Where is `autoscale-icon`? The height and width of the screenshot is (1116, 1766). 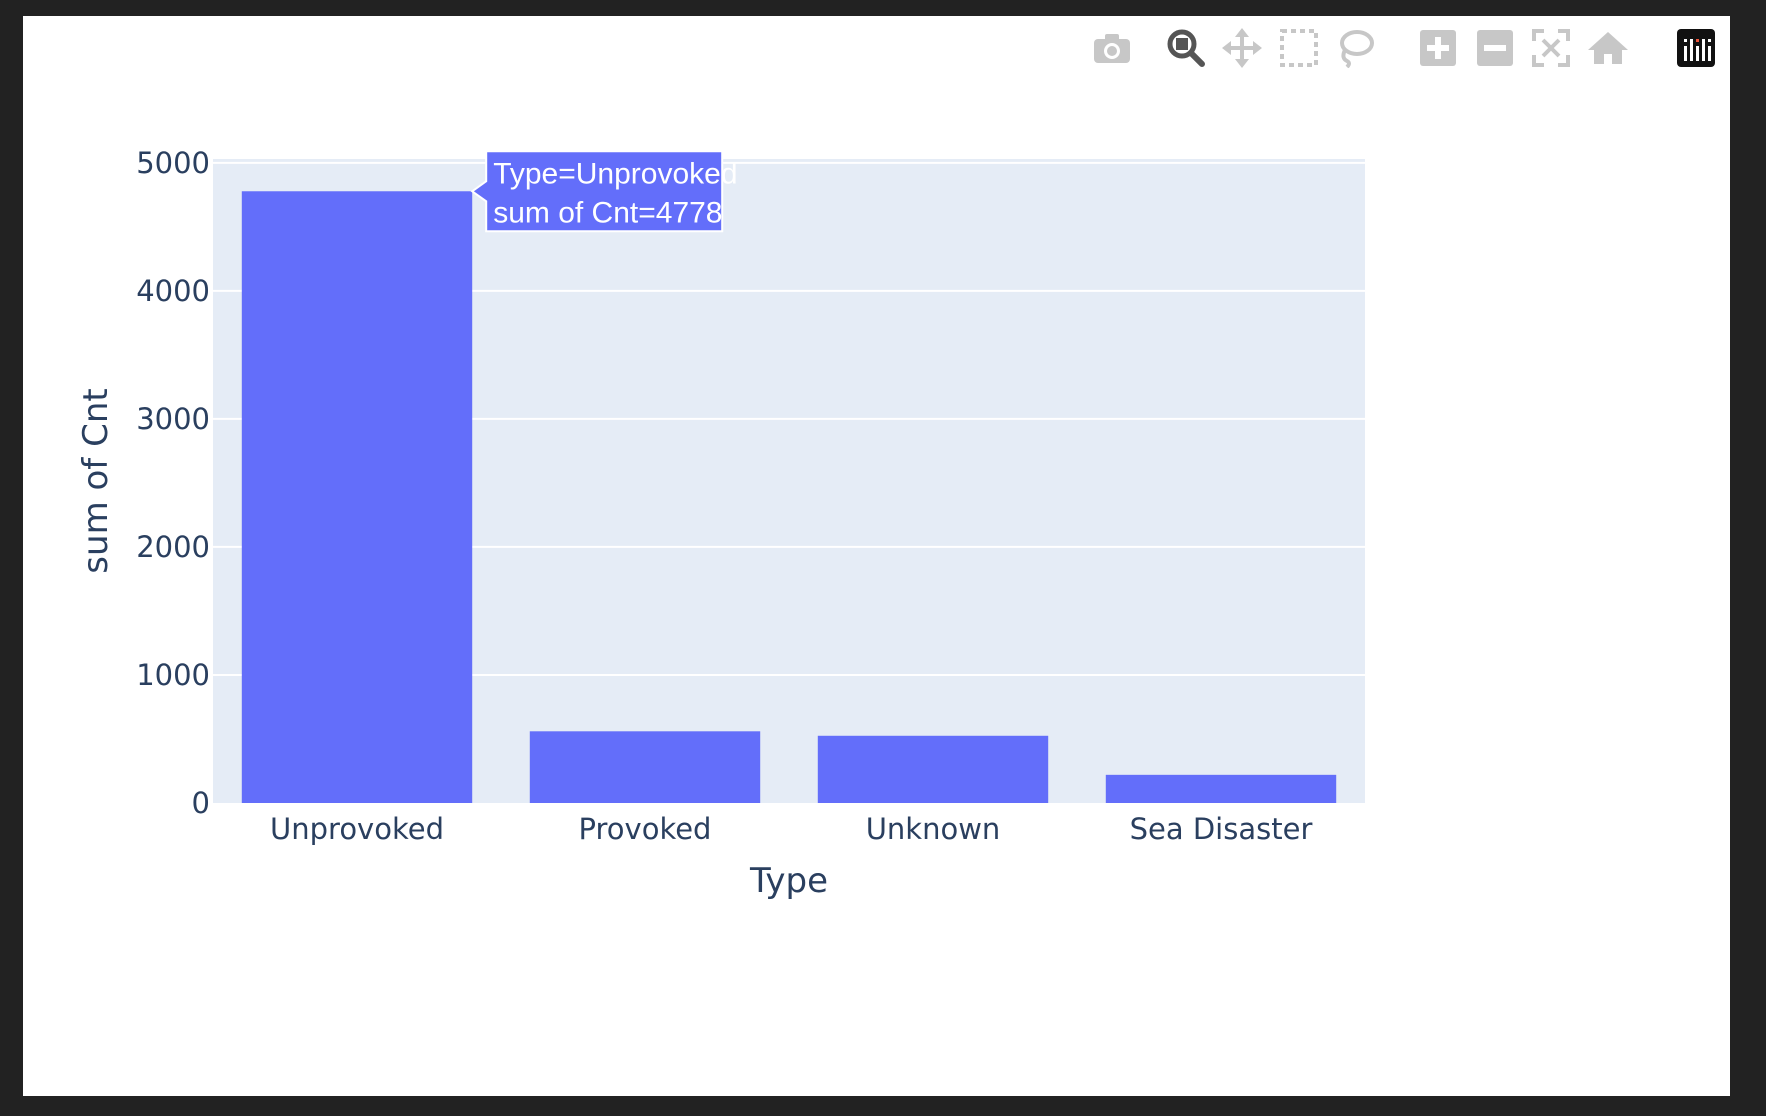
autoscale-icon is located at coordinates (1551, 48).